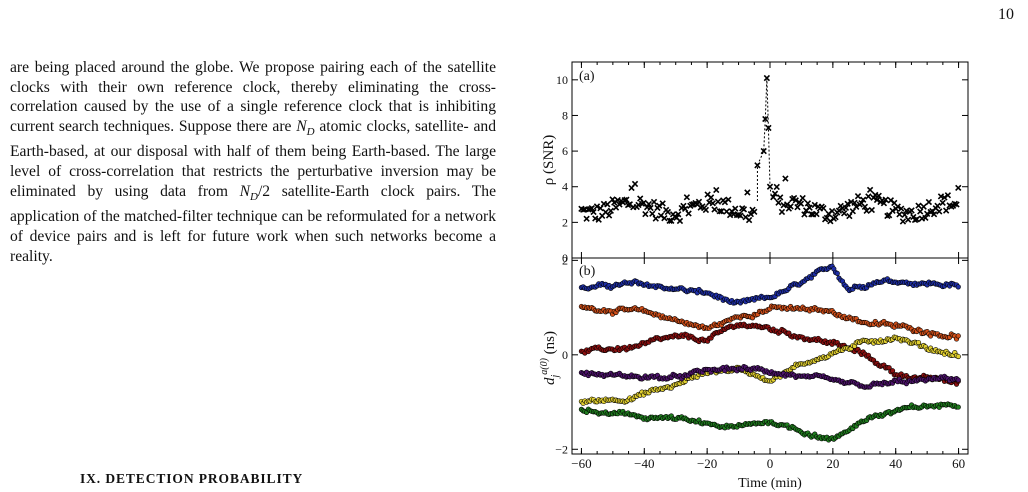 This screenshot has width=1028, height=492. I want to click on page-number: 10, so click(1006, 14).